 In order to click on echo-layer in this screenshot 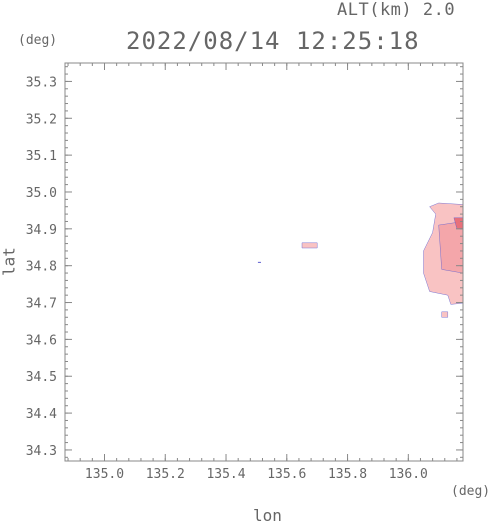, I will do `click(382, 260)`.